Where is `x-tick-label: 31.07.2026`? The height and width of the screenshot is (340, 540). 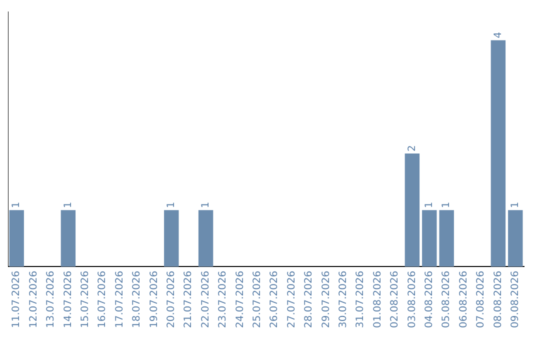 x-tick-label: 31.07.2026 is located at coordinates (360, 299).